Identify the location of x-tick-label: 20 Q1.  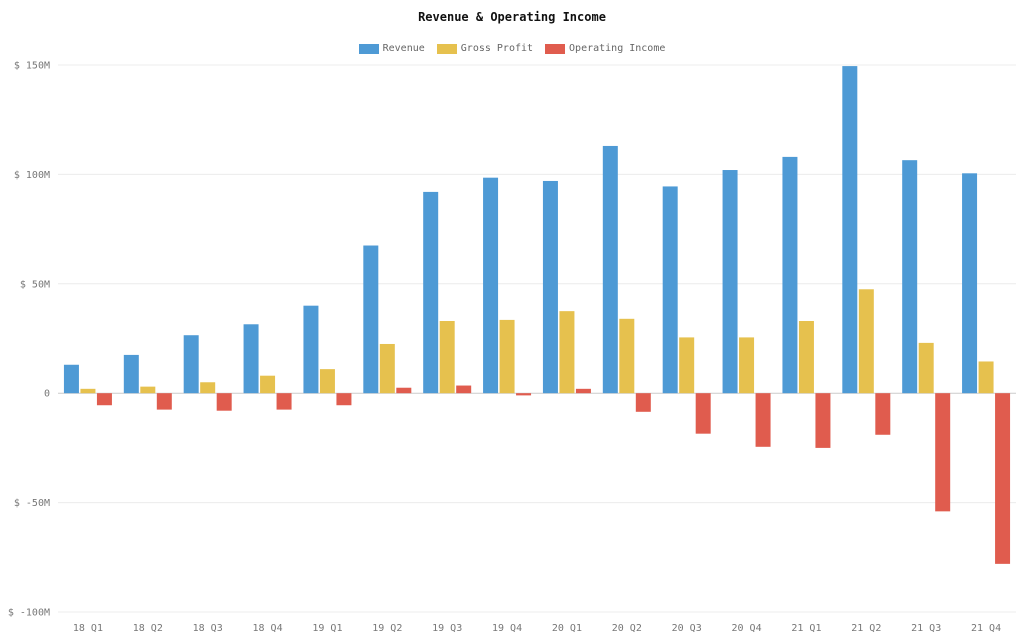
(567, 628).